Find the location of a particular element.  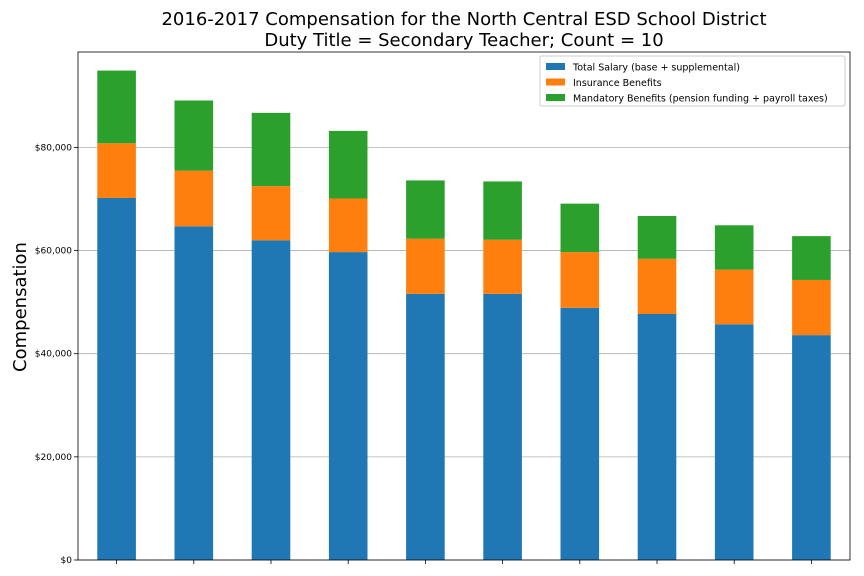

y-axis-label: Compensation is located at coordinates (20, 307).